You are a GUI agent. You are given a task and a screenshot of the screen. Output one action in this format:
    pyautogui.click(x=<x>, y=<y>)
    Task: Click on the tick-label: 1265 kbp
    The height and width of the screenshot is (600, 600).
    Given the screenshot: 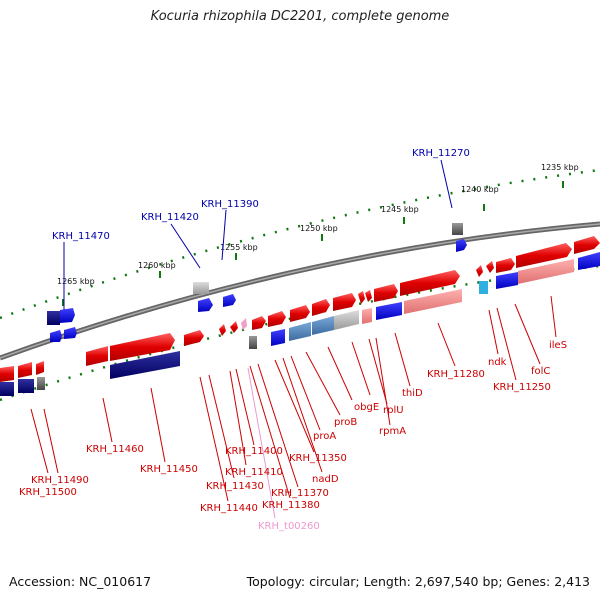 What is the action you would take?
    pyautogui.click(x=76, y=281)
    